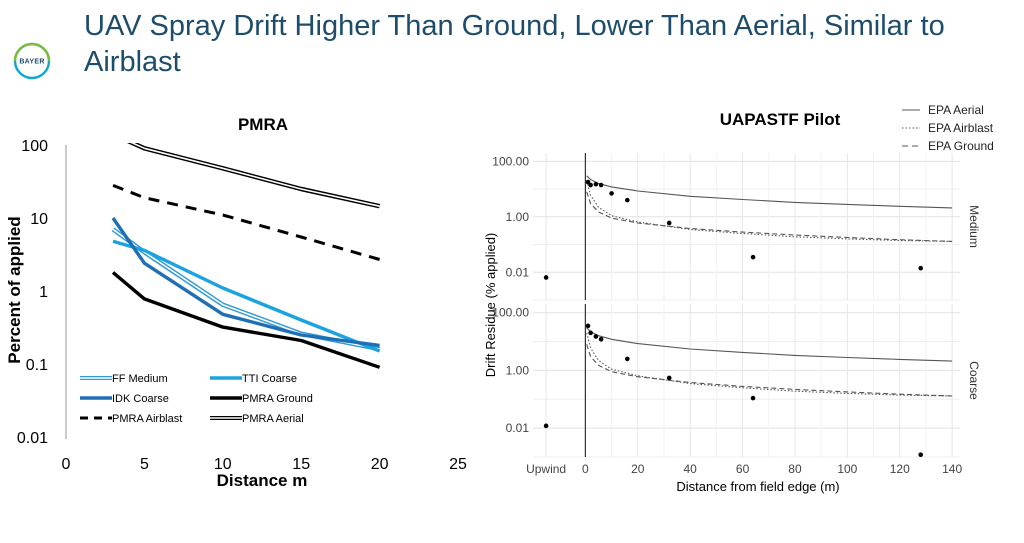 The height and width of the screenshot is (543, 1024). I want to click on uapastf-x-tick-label: 60, so click(743, 469).